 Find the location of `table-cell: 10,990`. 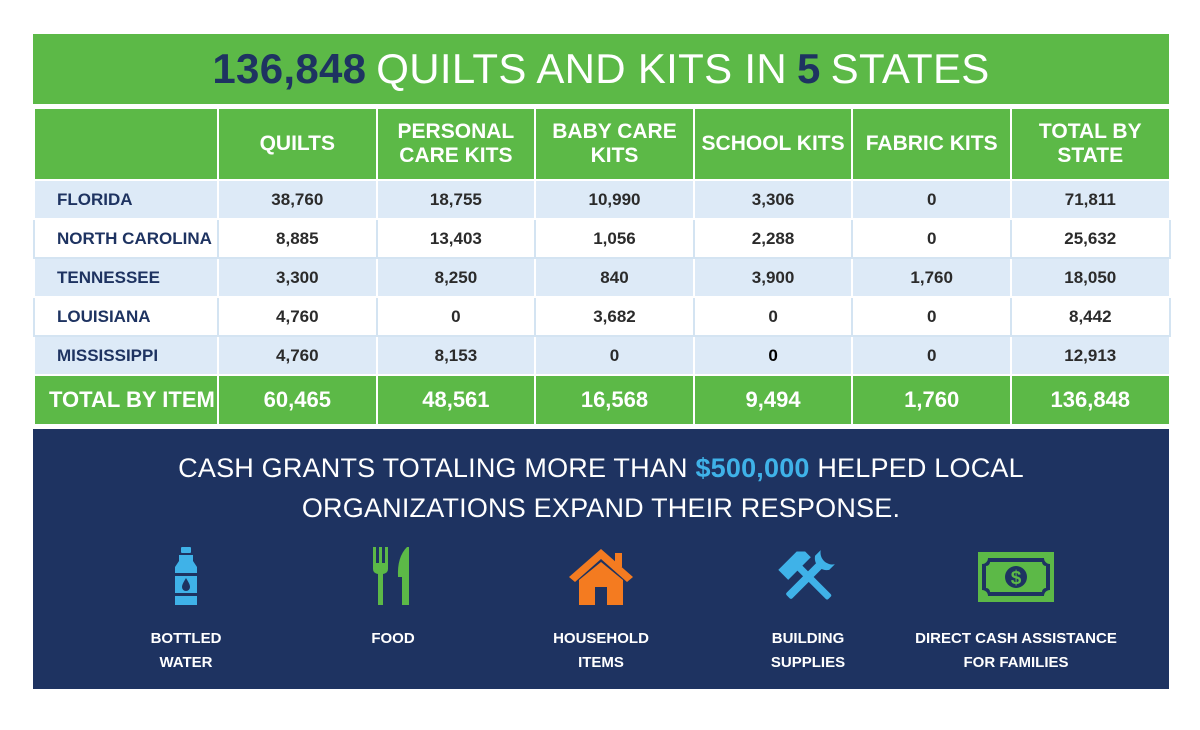

table-cell: 10,990 is located at coordinates (614, 199).